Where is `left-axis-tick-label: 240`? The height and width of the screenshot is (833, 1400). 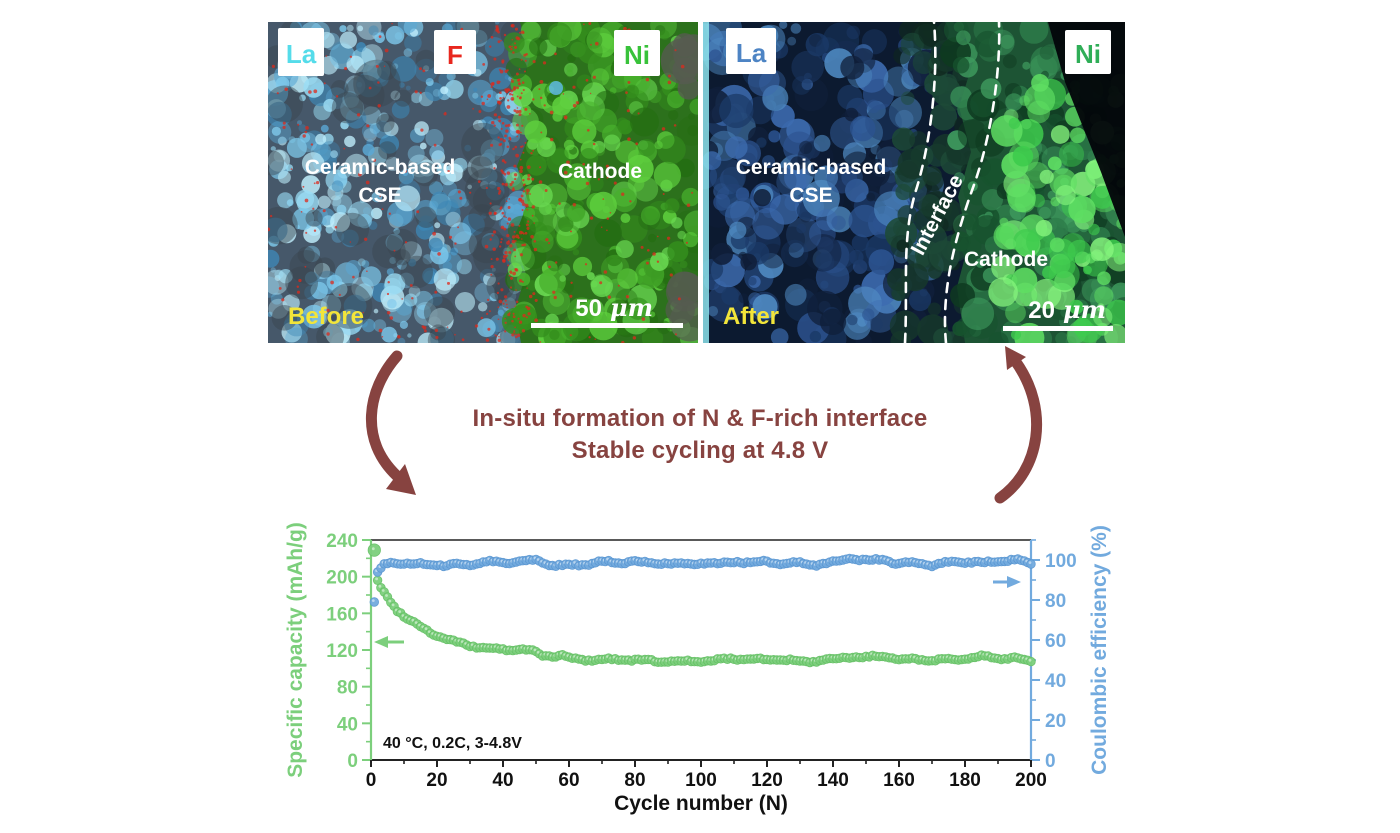
left-axis-tick-label: 240 is located at coordinates (342, 541).